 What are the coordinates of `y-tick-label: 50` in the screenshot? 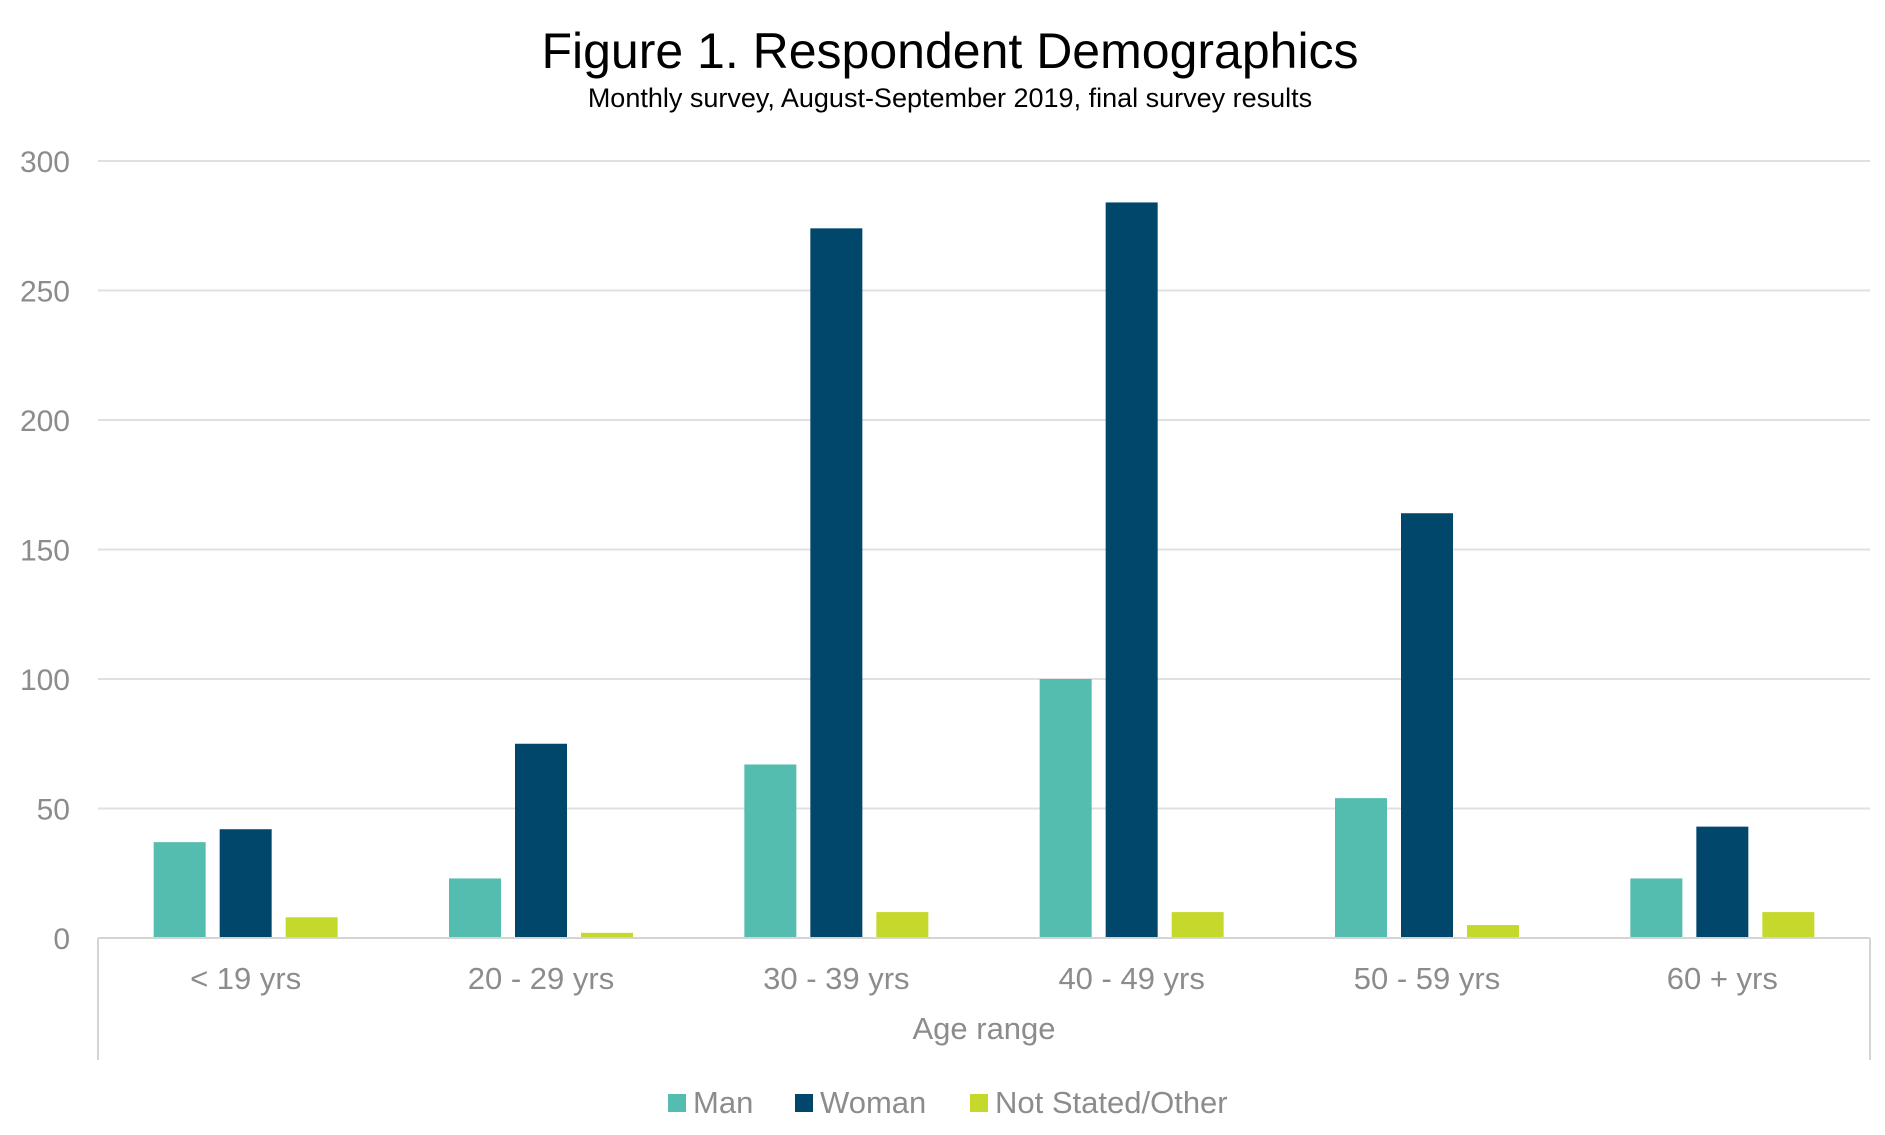 It's located at (53, 810).